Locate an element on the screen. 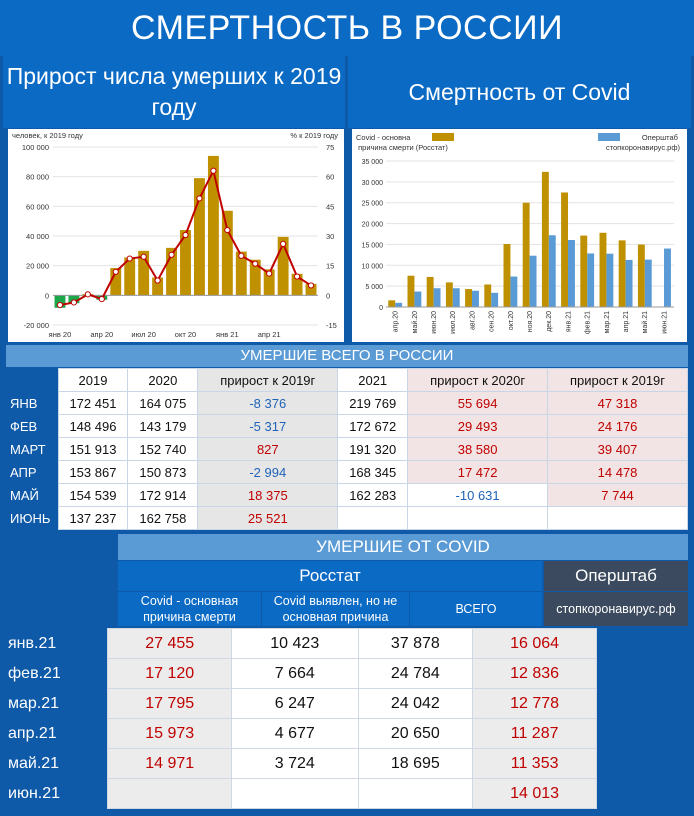  cell-2020: 164 075 is located at coordinates (163, 403).